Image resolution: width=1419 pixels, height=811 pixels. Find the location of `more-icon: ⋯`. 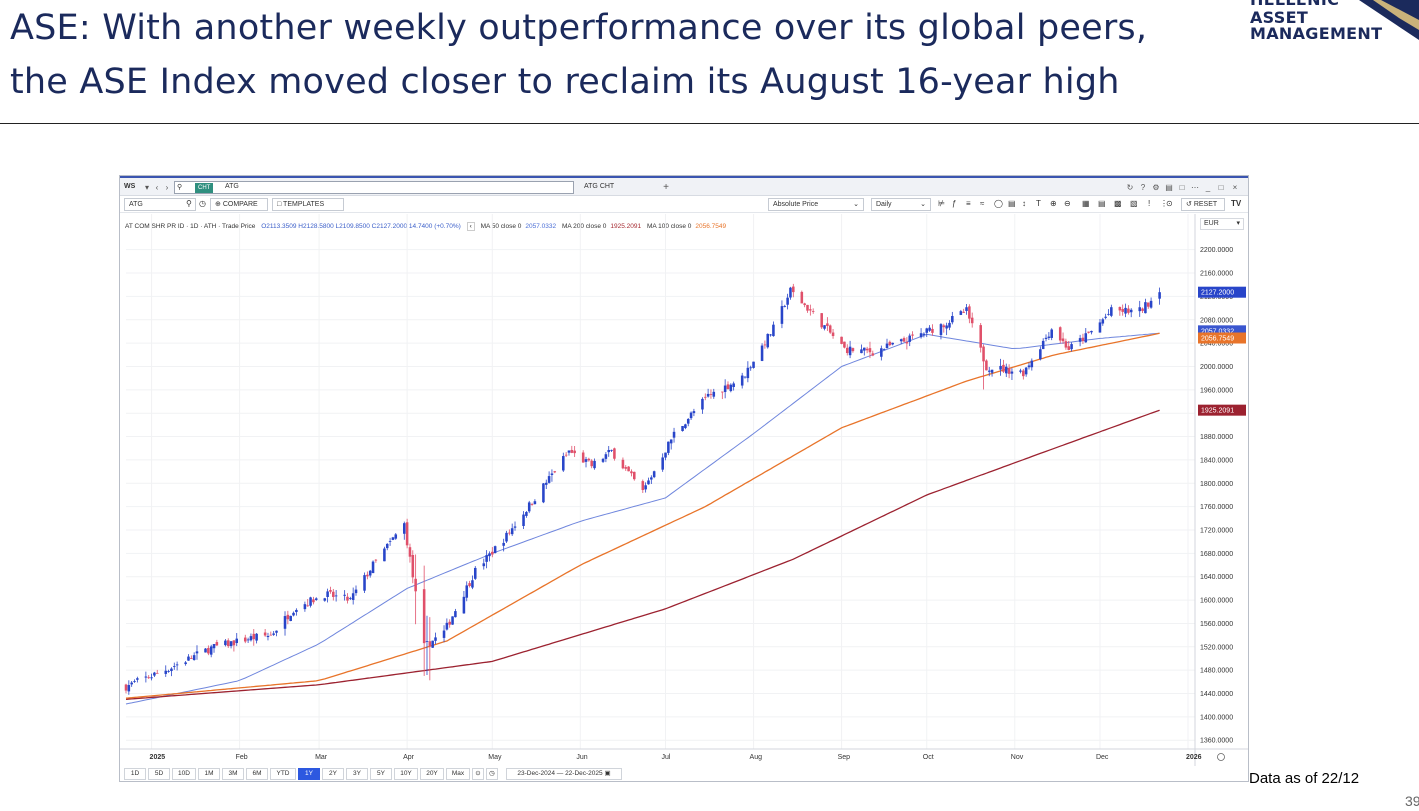

more-icon: ⋯ is located at coordinates (1195, 187).